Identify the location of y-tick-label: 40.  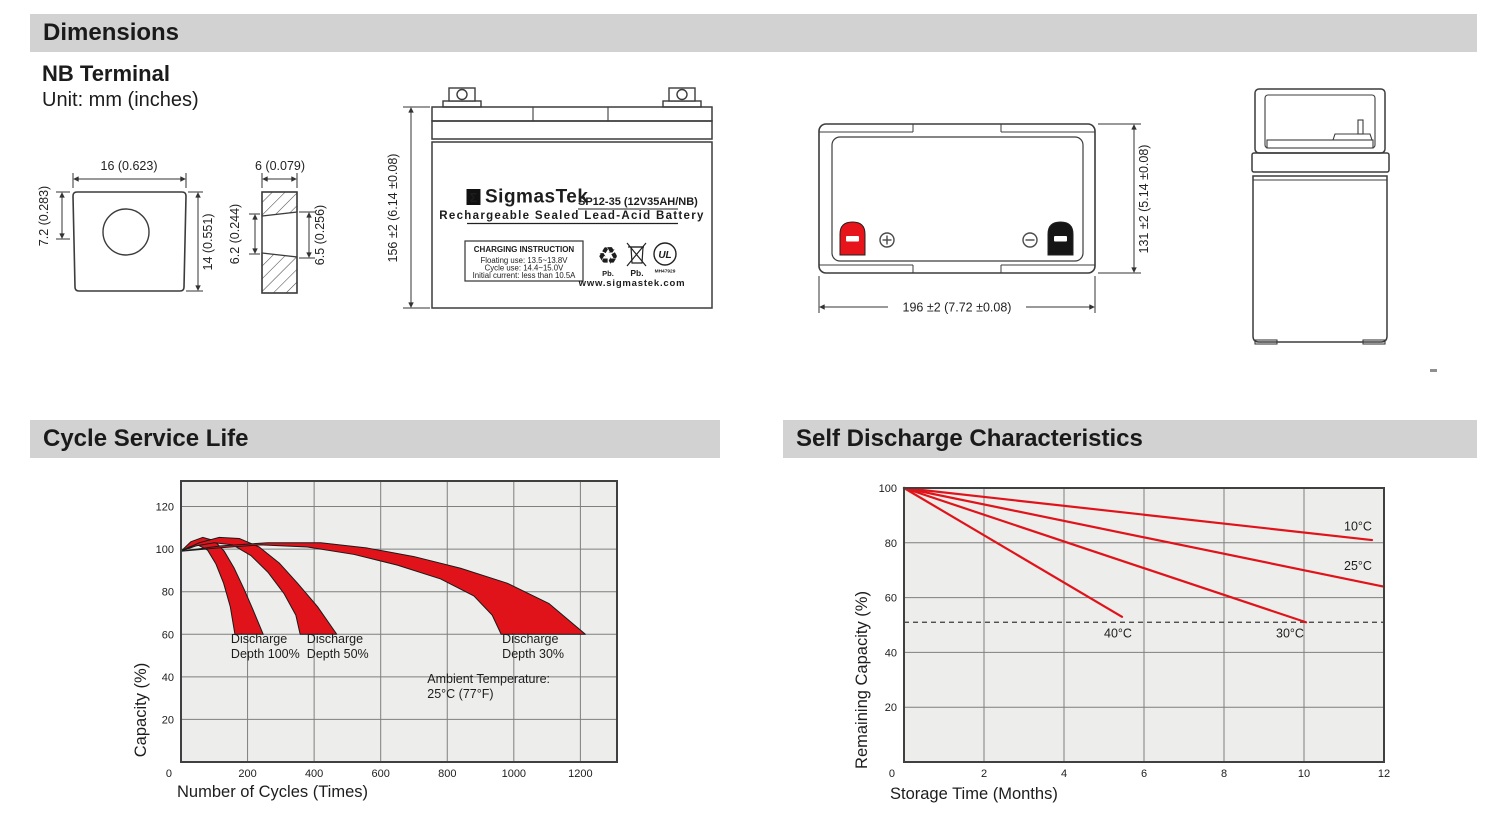
(891, 653).